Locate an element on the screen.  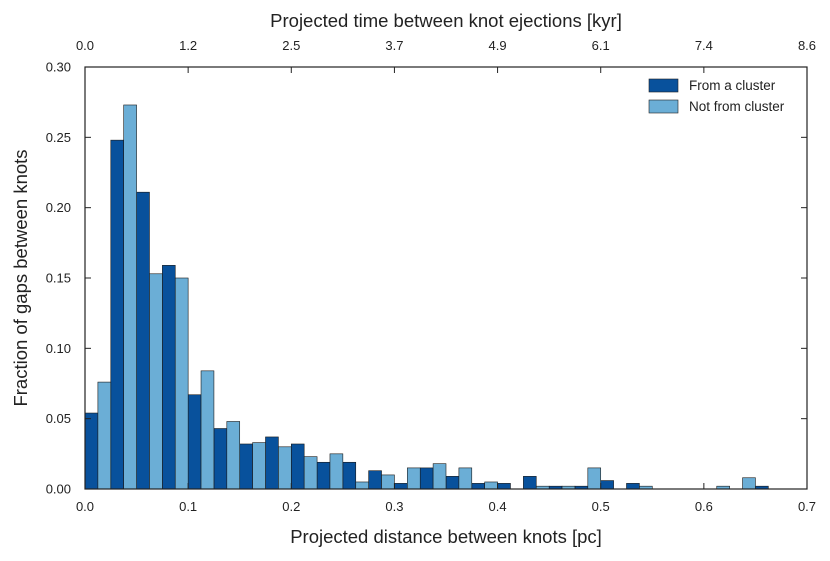
x-tick-label: 0.4 is located at coordinates (498, 506).